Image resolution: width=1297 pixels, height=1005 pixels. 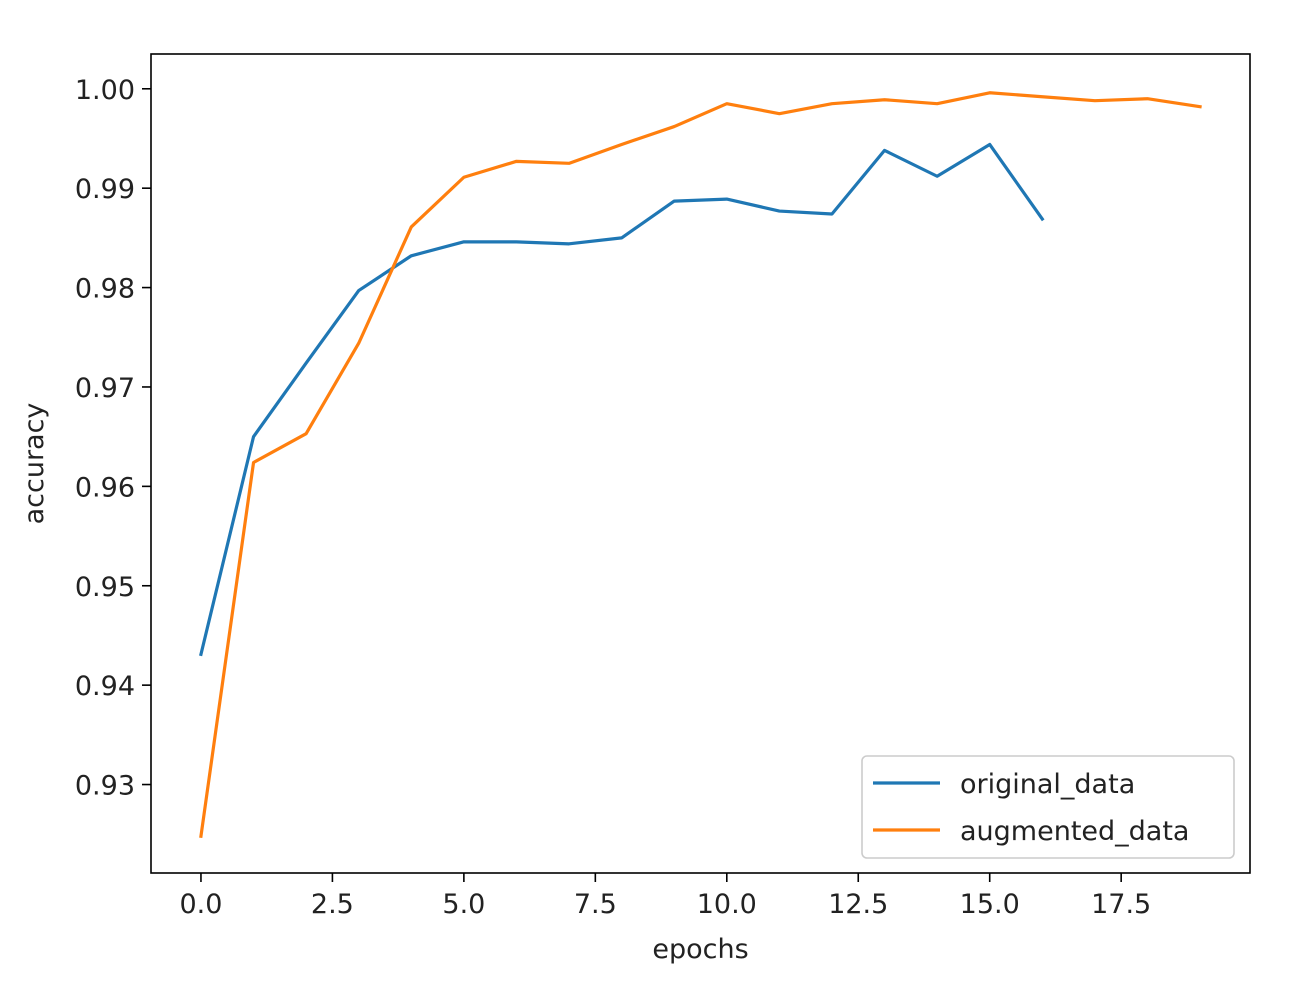 What do you see at coordinates (463, 904) in the screenshot?
I see `x-tick-label: 5.0` at bounding box center [463, 904].